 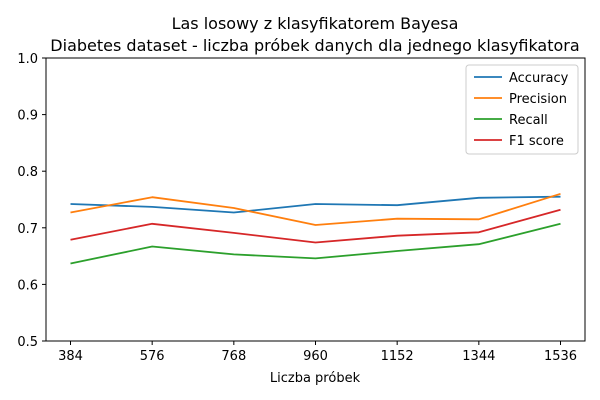 What do you see at coordinates (315, 204) in the screenshot?
I see `series-line-accuracy` at bounding box center [315, 204].